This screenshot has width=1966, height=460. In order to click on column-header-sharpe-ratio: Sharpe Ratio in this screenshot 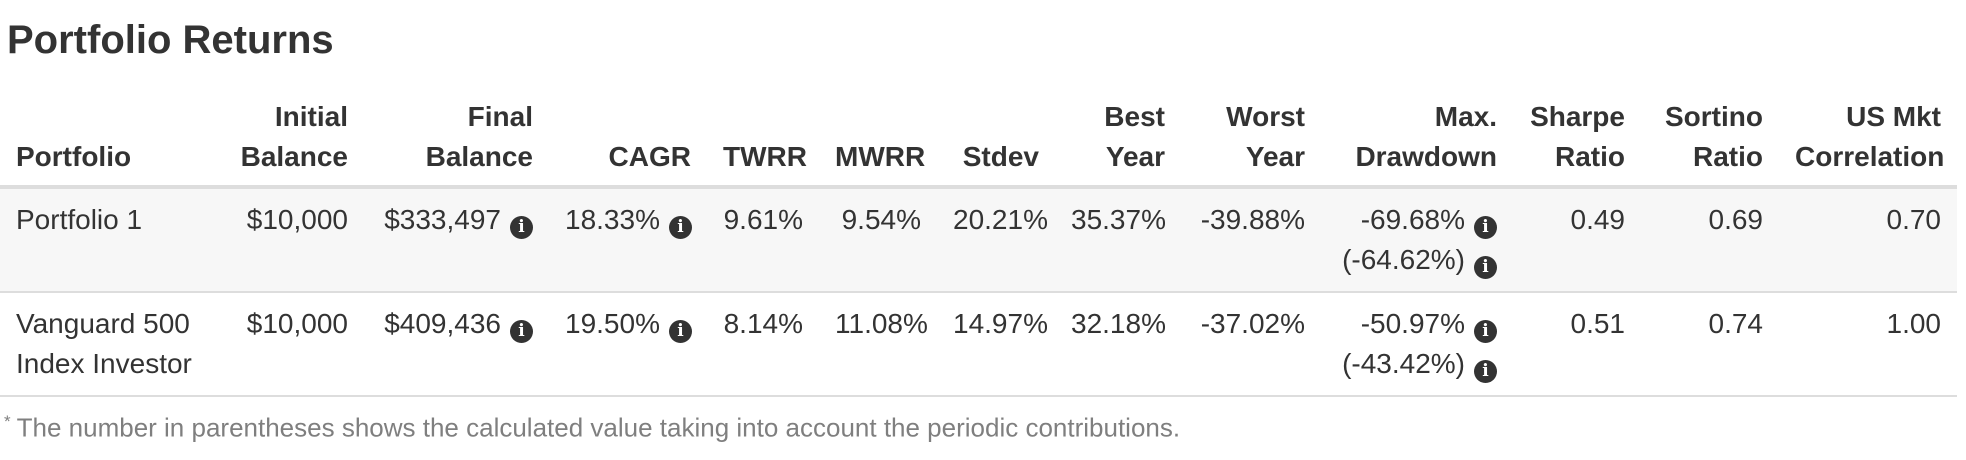, I will do `click(1577, 139)`.